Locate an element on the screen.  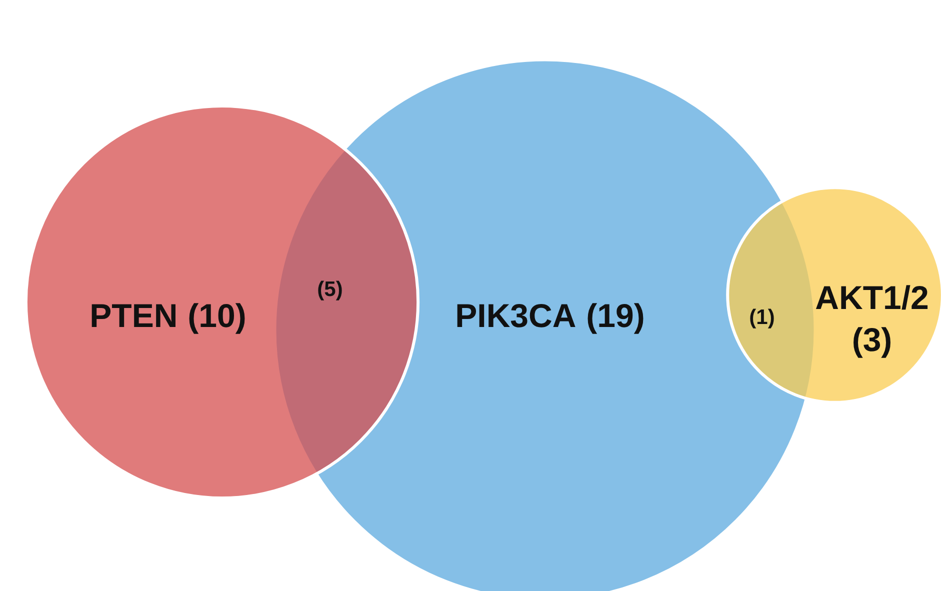
data-label: (3) is located at coordinates (872, 339).